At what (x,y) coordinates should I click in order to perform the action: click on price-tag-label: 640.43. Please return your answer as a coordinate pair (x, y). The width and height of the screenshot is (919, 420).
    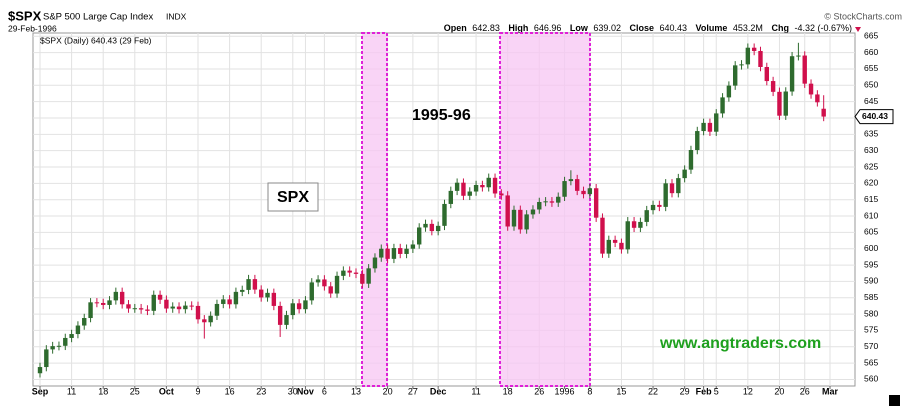
    Looking at the image, I should click on (875, 116).